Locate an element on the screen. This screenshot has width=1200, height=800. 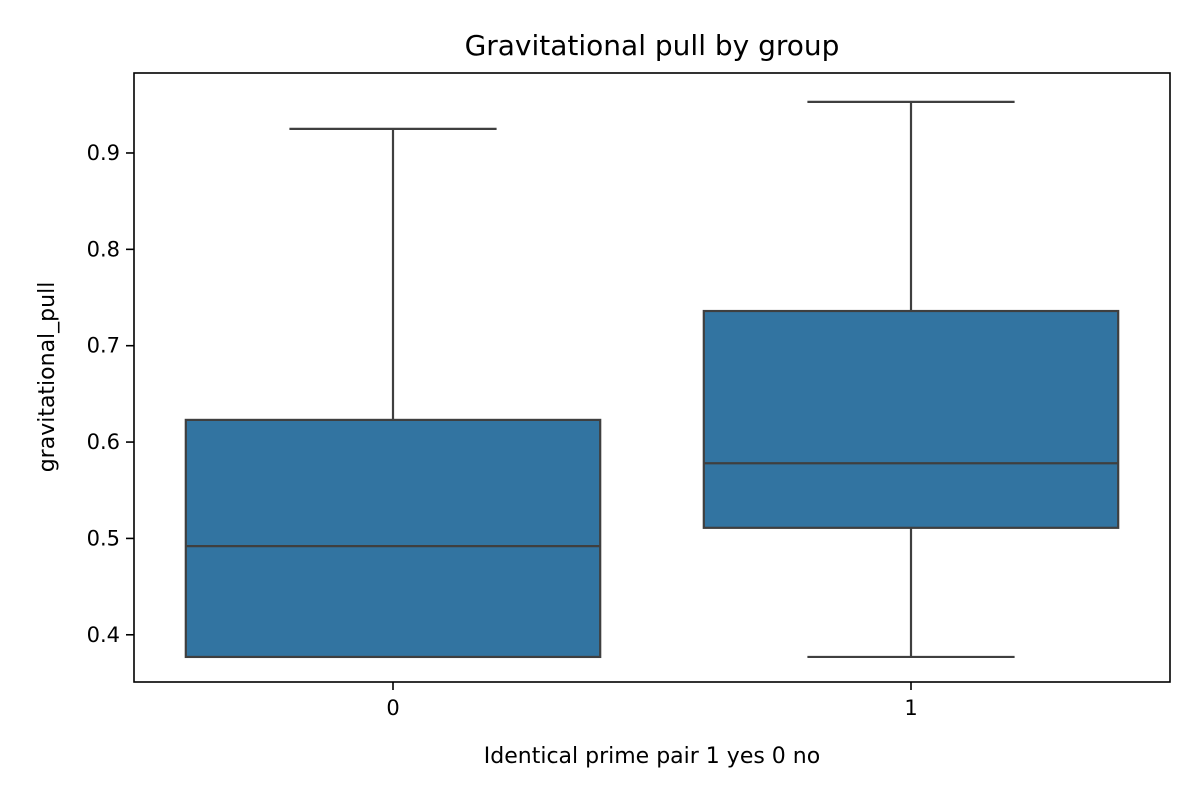
y-tick-label: 0.5 is located at coordinates (103, 538).